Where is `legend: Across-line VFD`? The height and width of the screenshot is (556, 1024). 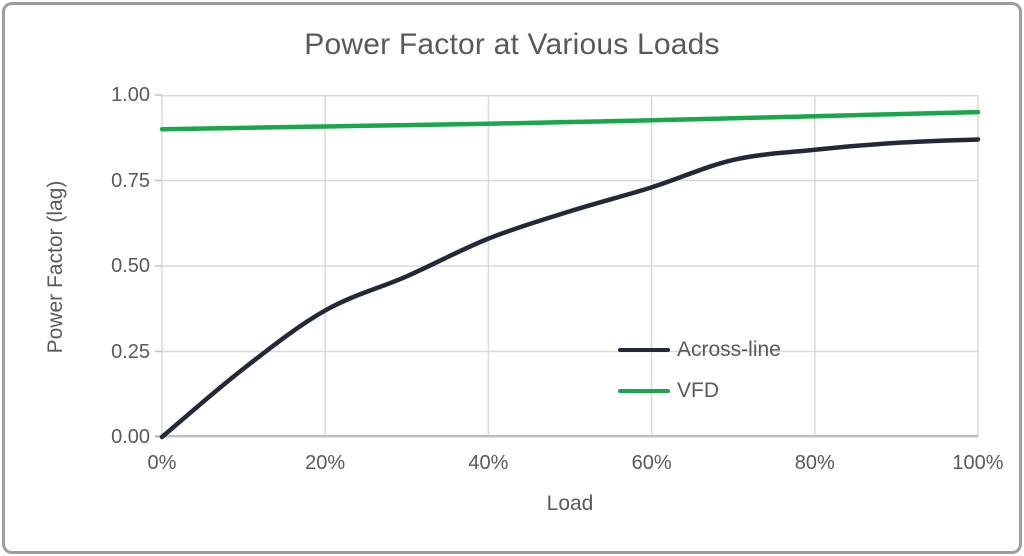 legend: Across-line VFD is located at coordinates (699, 379).